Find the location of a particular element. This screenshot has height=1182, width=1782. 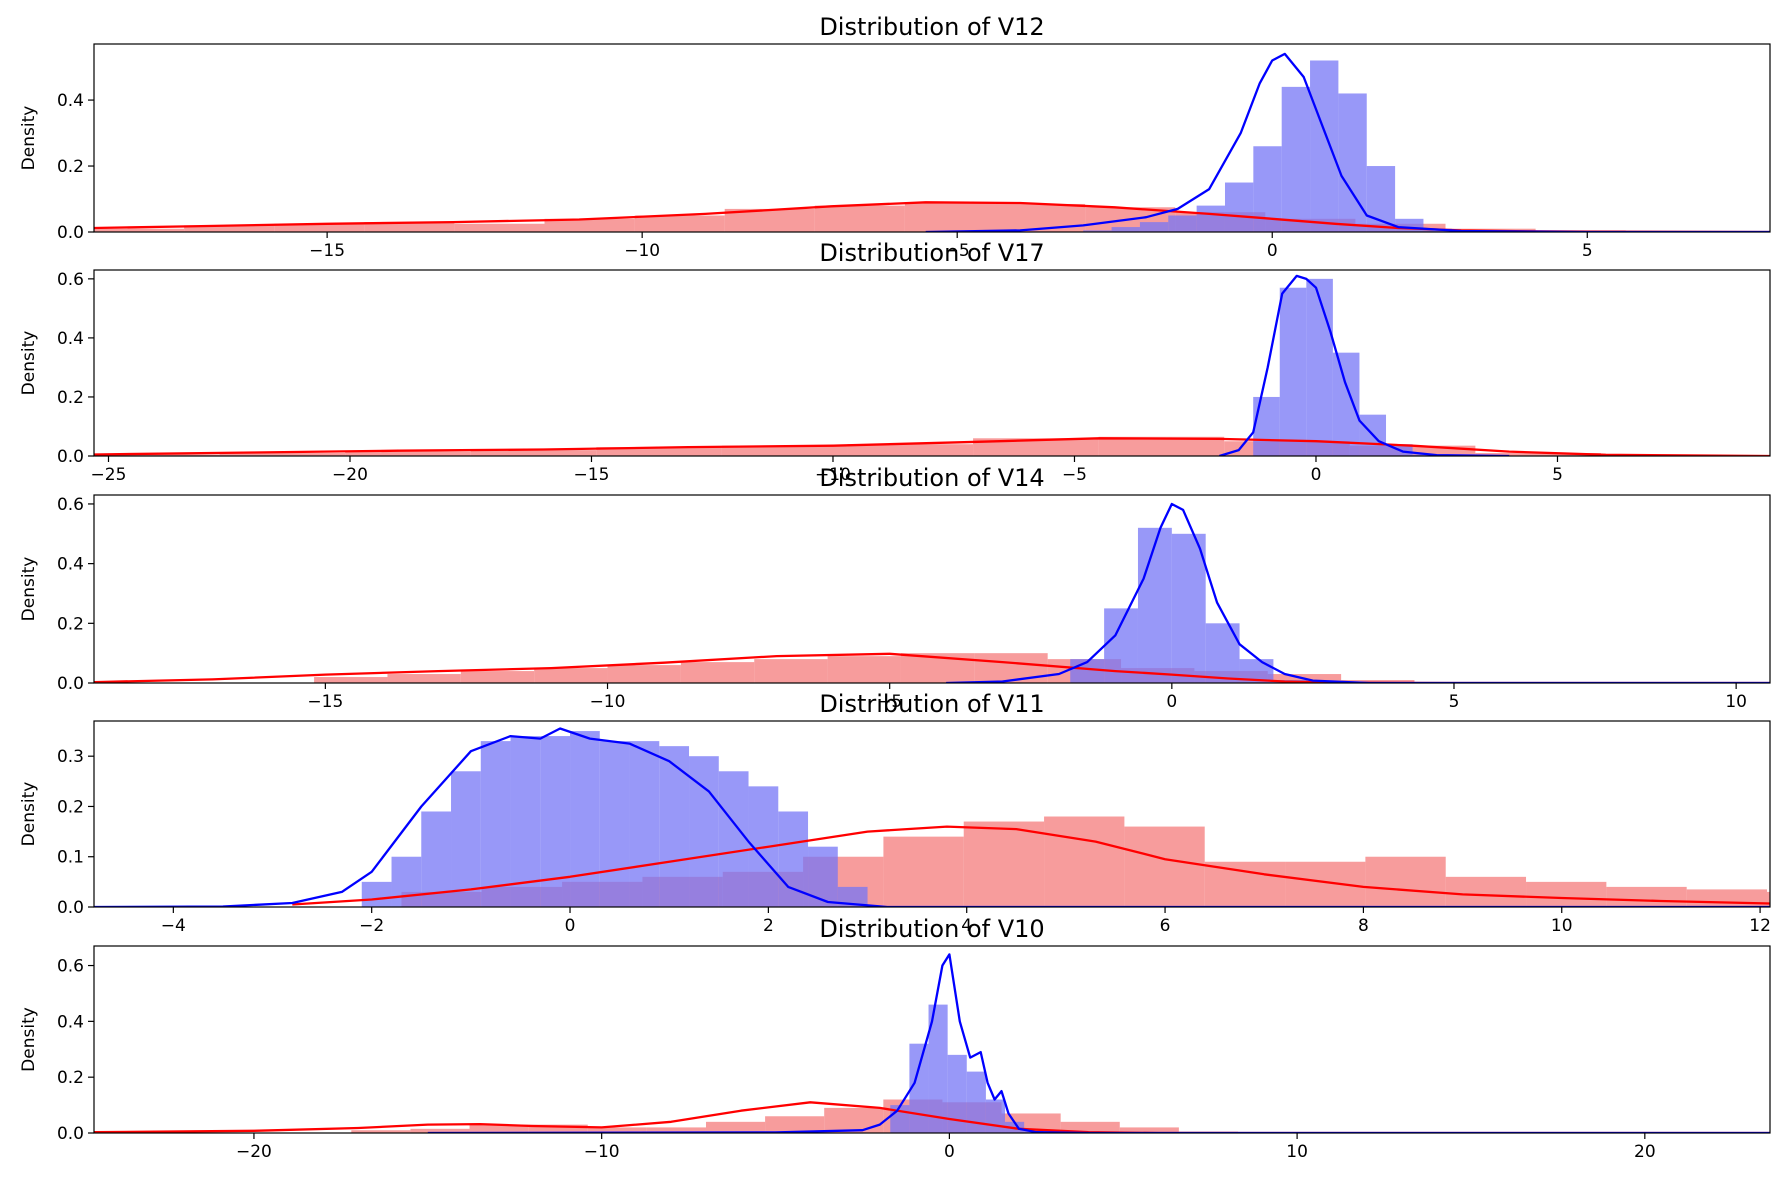

x-tick-label: −20 is located at coordinates (254, 1152).